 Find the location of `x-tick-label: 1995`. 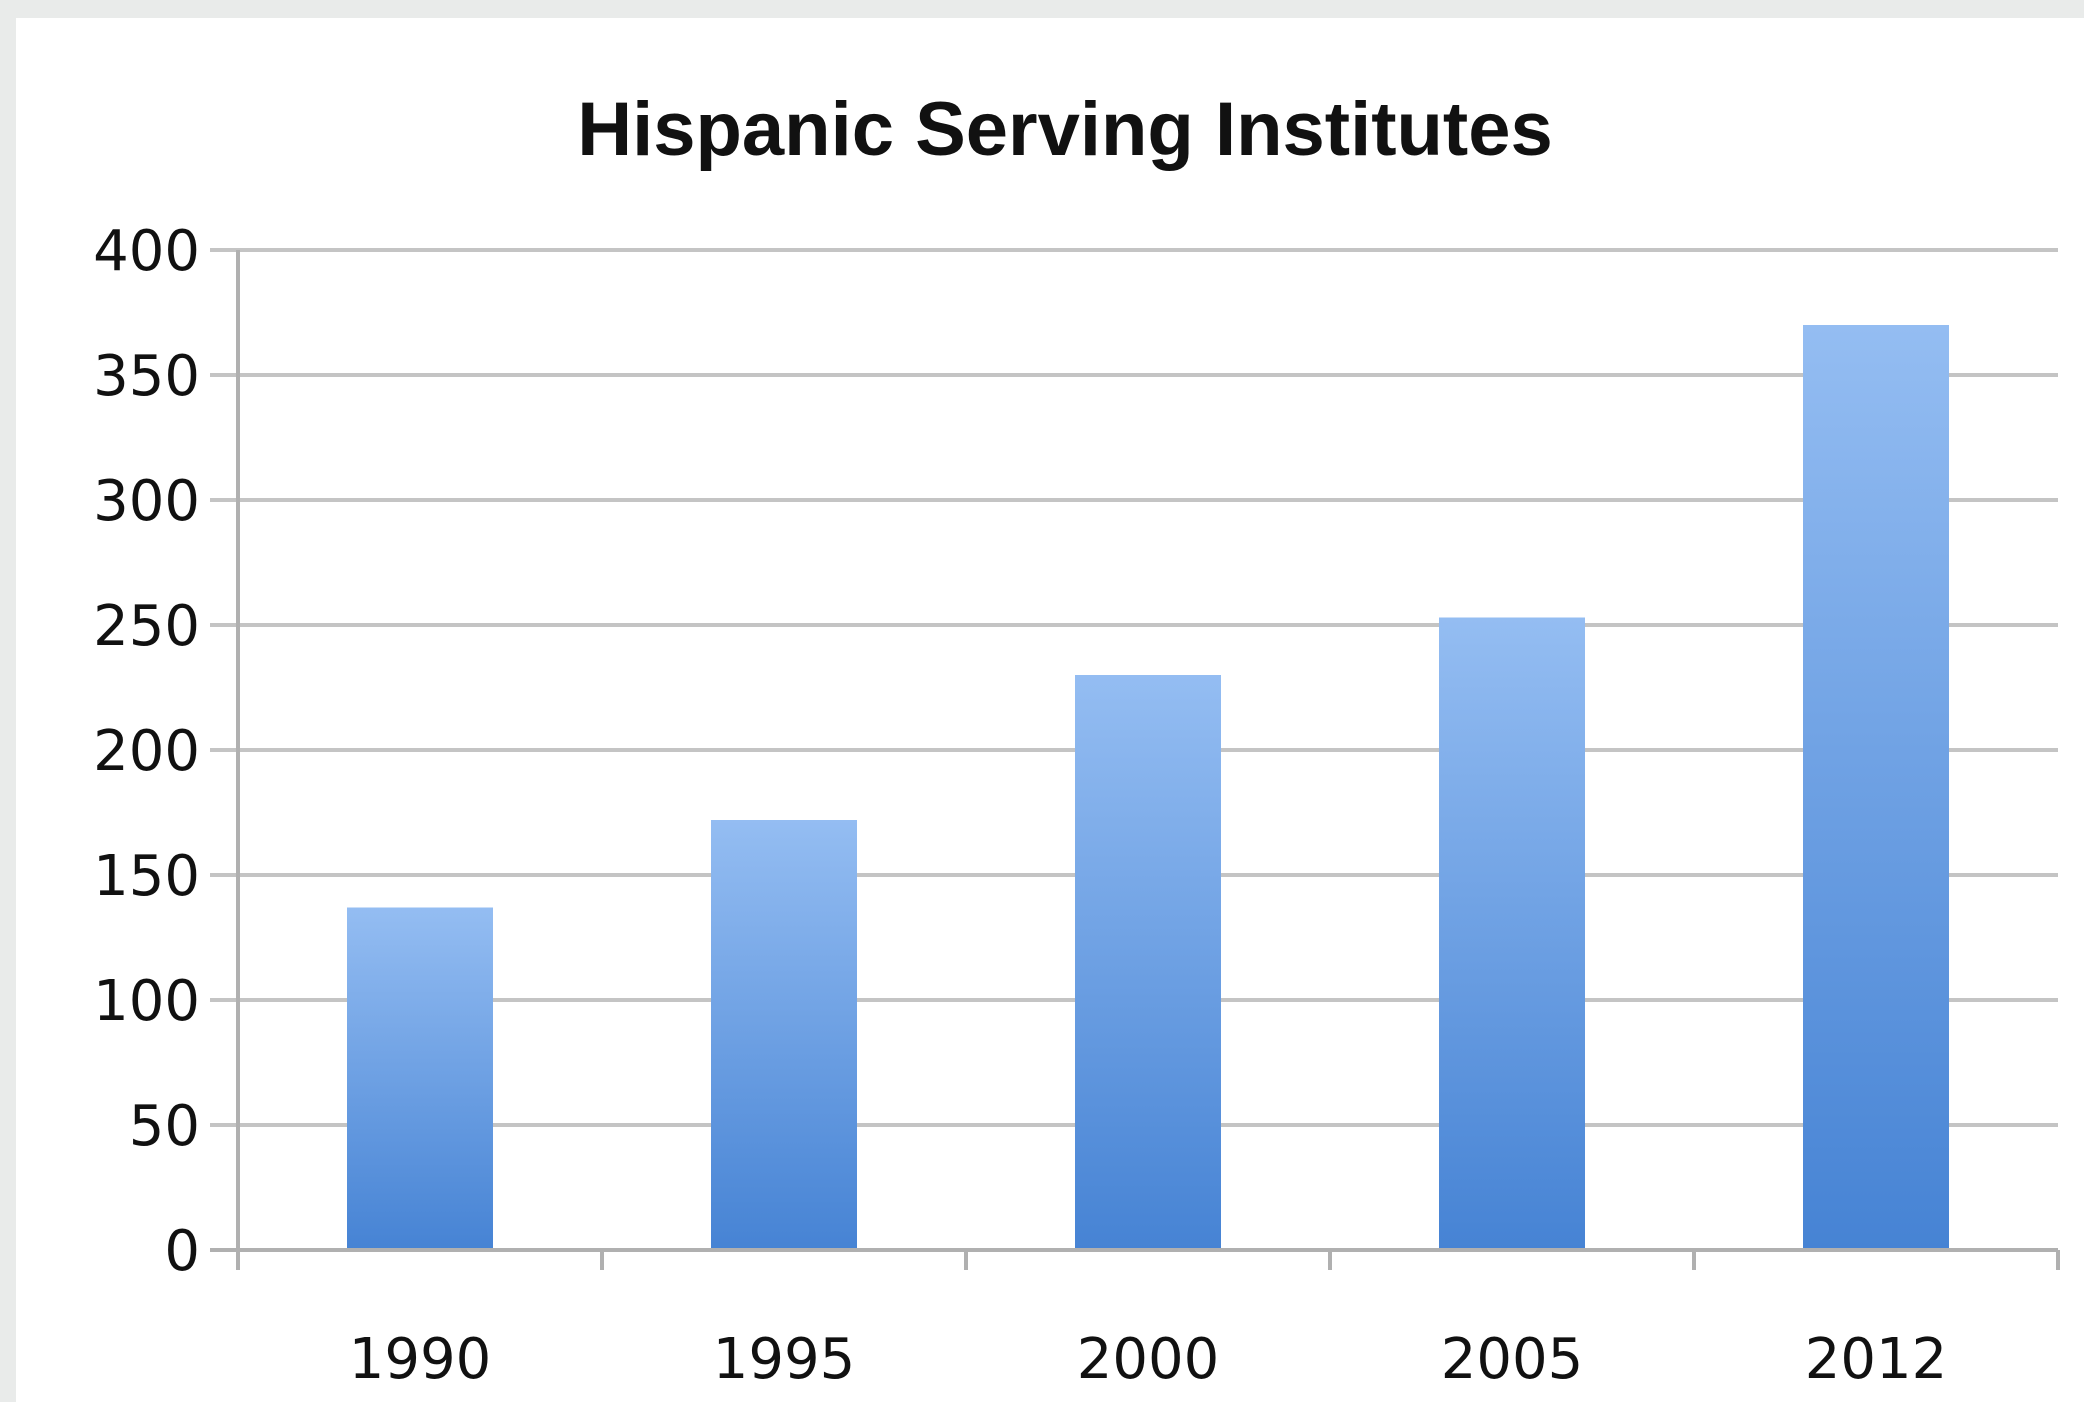

x-tick-label: 1995 is located at coordinates (784, 1359).